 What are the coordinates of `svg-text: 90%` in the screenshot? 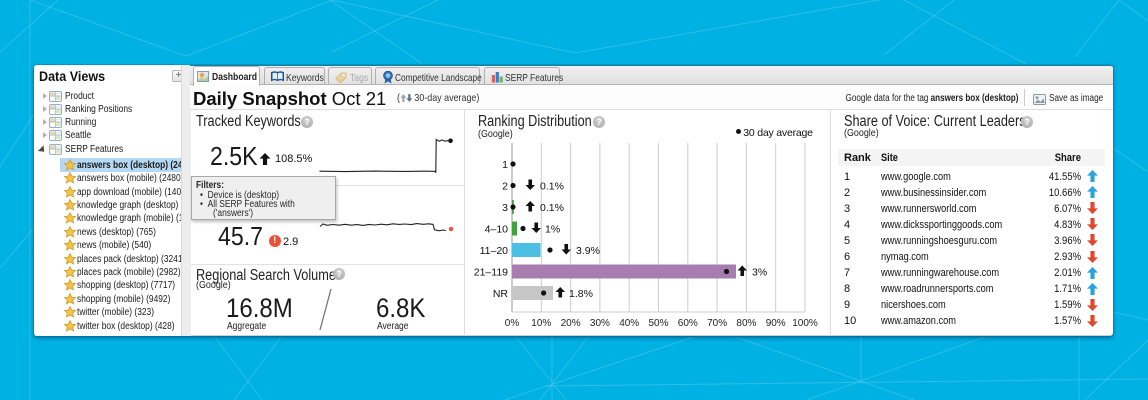 It's located at (776, 323).